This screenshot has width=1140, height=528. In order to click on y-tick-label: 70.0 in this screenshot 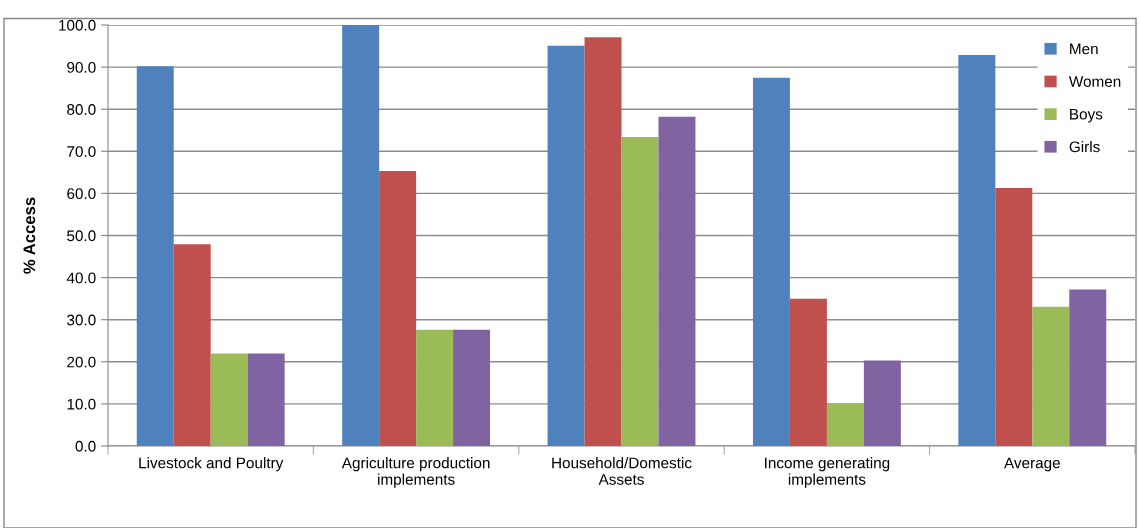, I will do `click(81, 151)`.